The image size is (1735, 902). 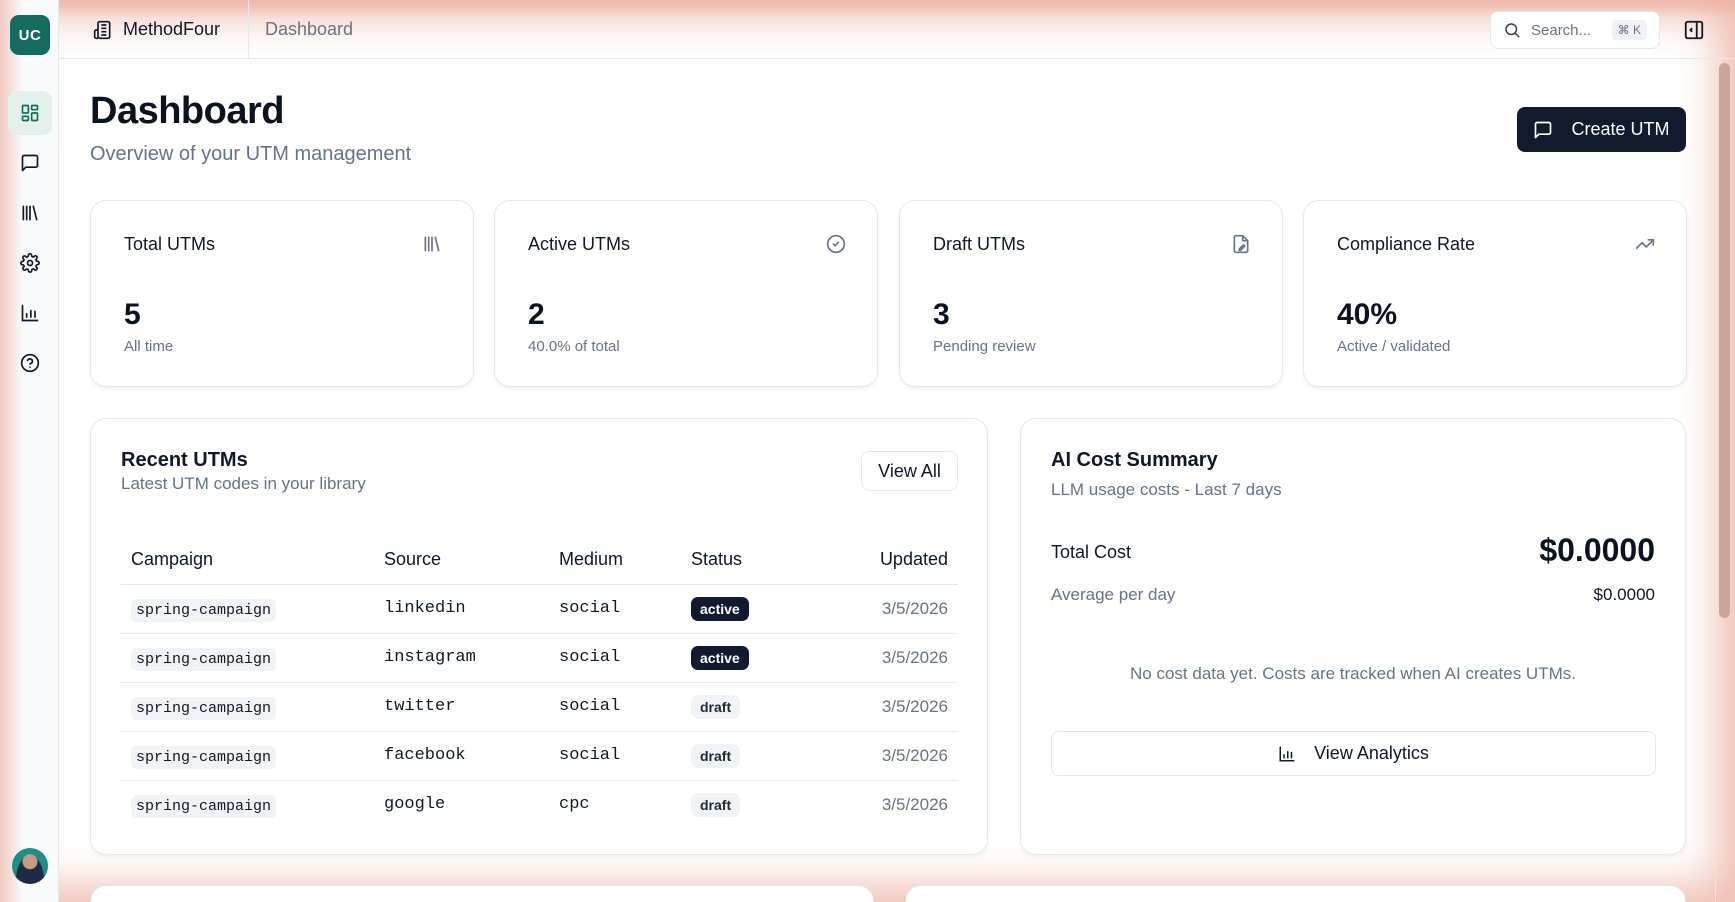 What do you see at coordinates (1367, 314) in the screenshot?
I see `stat-value: 40%` at bounding box center [1367, 314].